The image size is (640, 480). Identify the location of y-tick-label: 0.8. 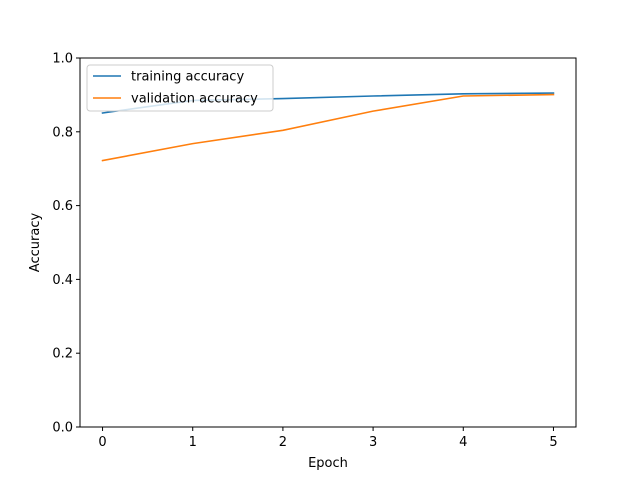
(62, 132).